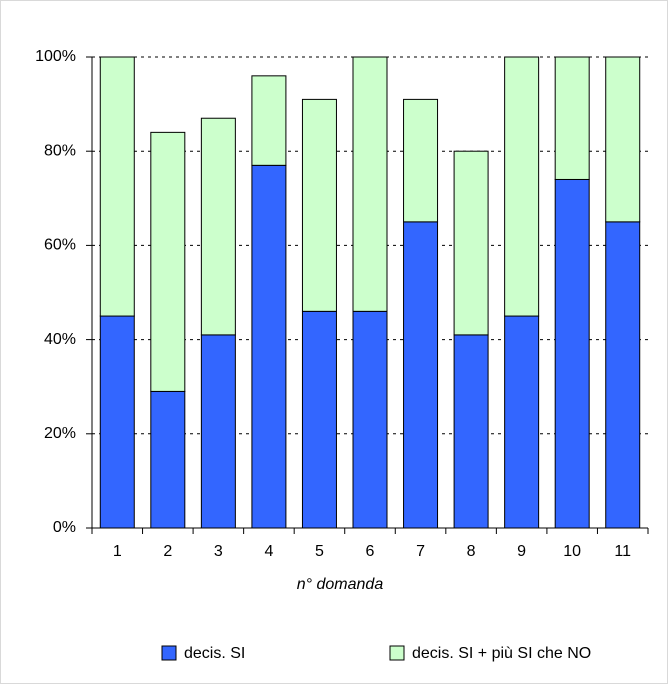 This screenshot has height=684, width=668. Describe the element at coordinates (167, 551) in the screenshot. I see `x-tick-label: 2` at that location.